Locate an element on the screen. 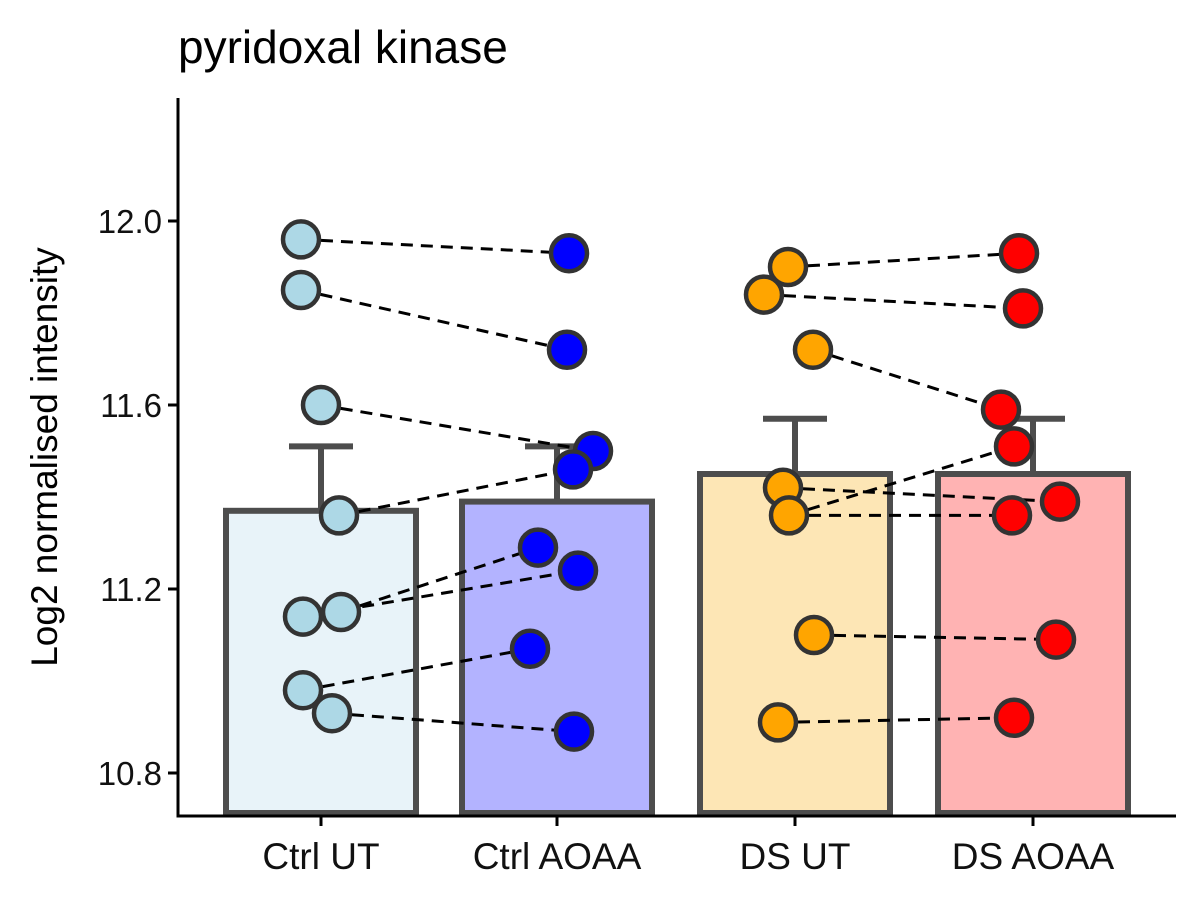  x-tick-label-2: DS UT is located at coordinates (795, 856).